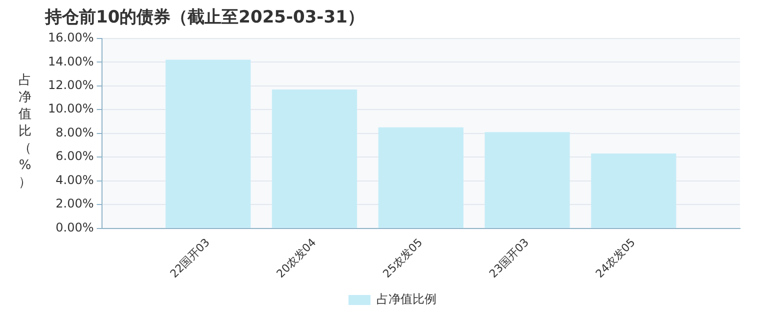  Describe the element at coordinates (75, 227) in the screenshot. I see `y-tick-label: 0.00%` at that location.